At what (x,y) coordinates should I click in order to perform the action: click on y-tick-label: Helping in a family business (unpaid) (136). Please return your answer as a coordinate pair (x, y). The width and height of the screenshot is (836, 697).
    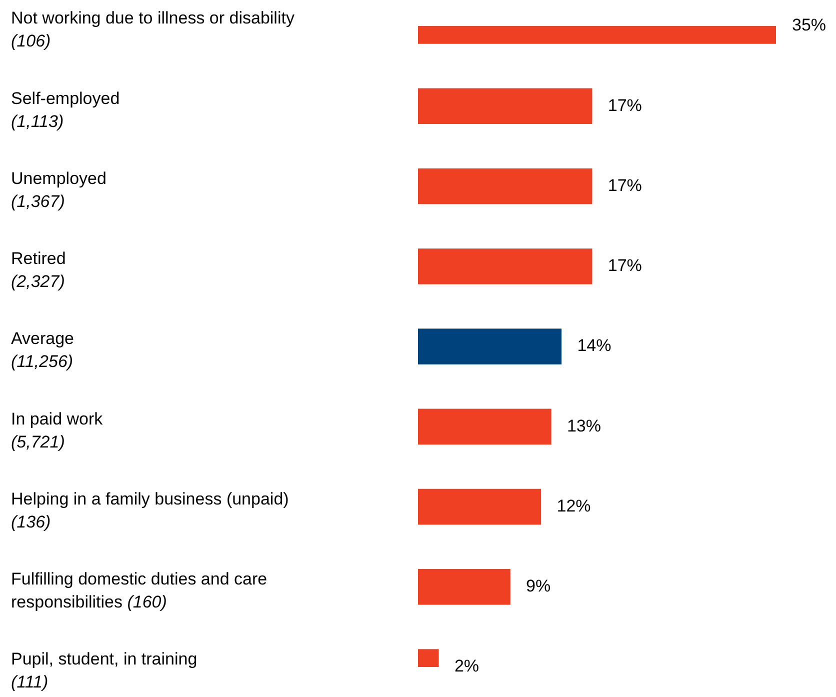
    Looking at the image, I should click on (150, 510).